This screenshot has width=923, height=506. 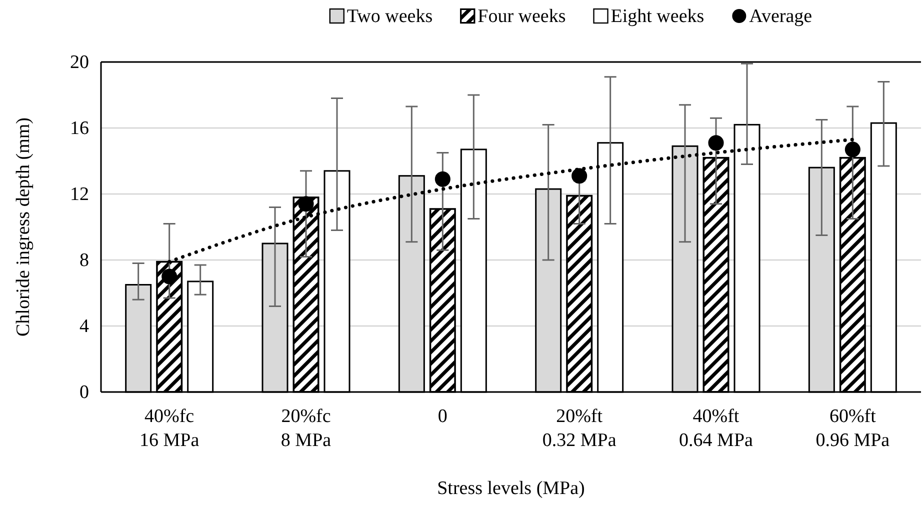 I want to click on y-tick-label: 16, so click(x=79, y=129).